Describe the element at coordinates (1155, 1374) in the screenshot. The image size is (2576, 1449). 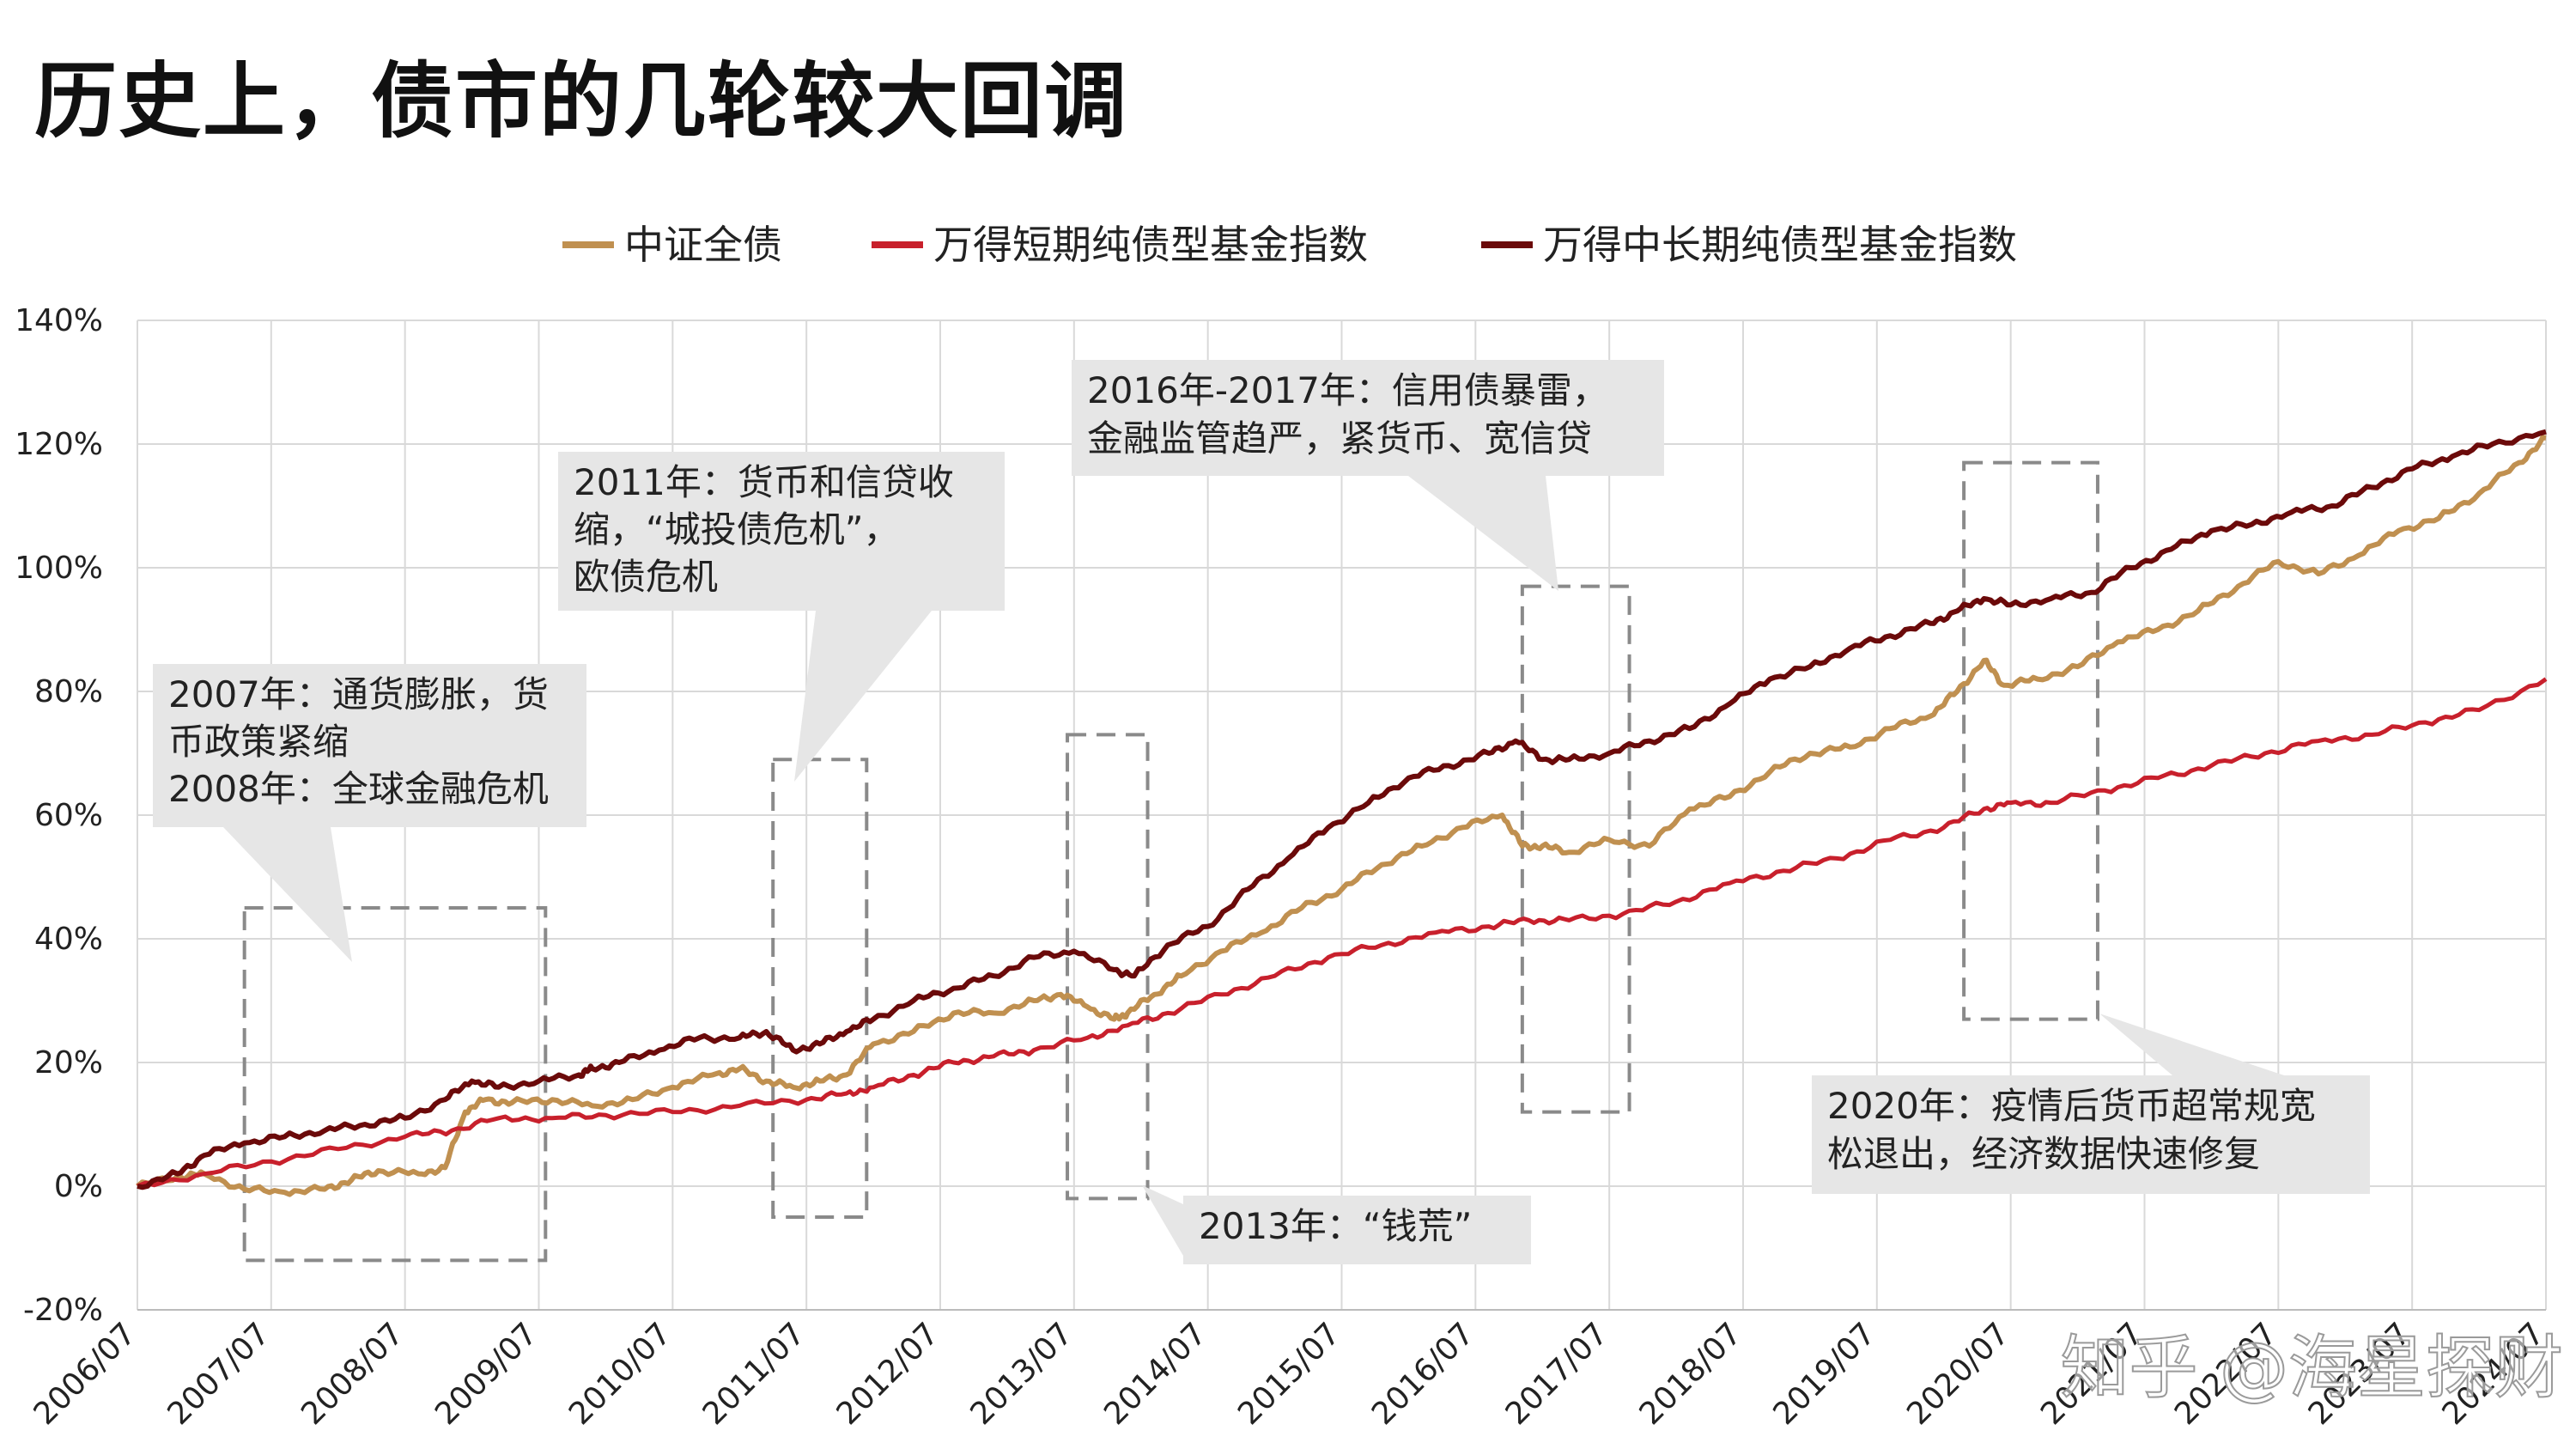
I see `x-tick-label: 2014/07` at that location.